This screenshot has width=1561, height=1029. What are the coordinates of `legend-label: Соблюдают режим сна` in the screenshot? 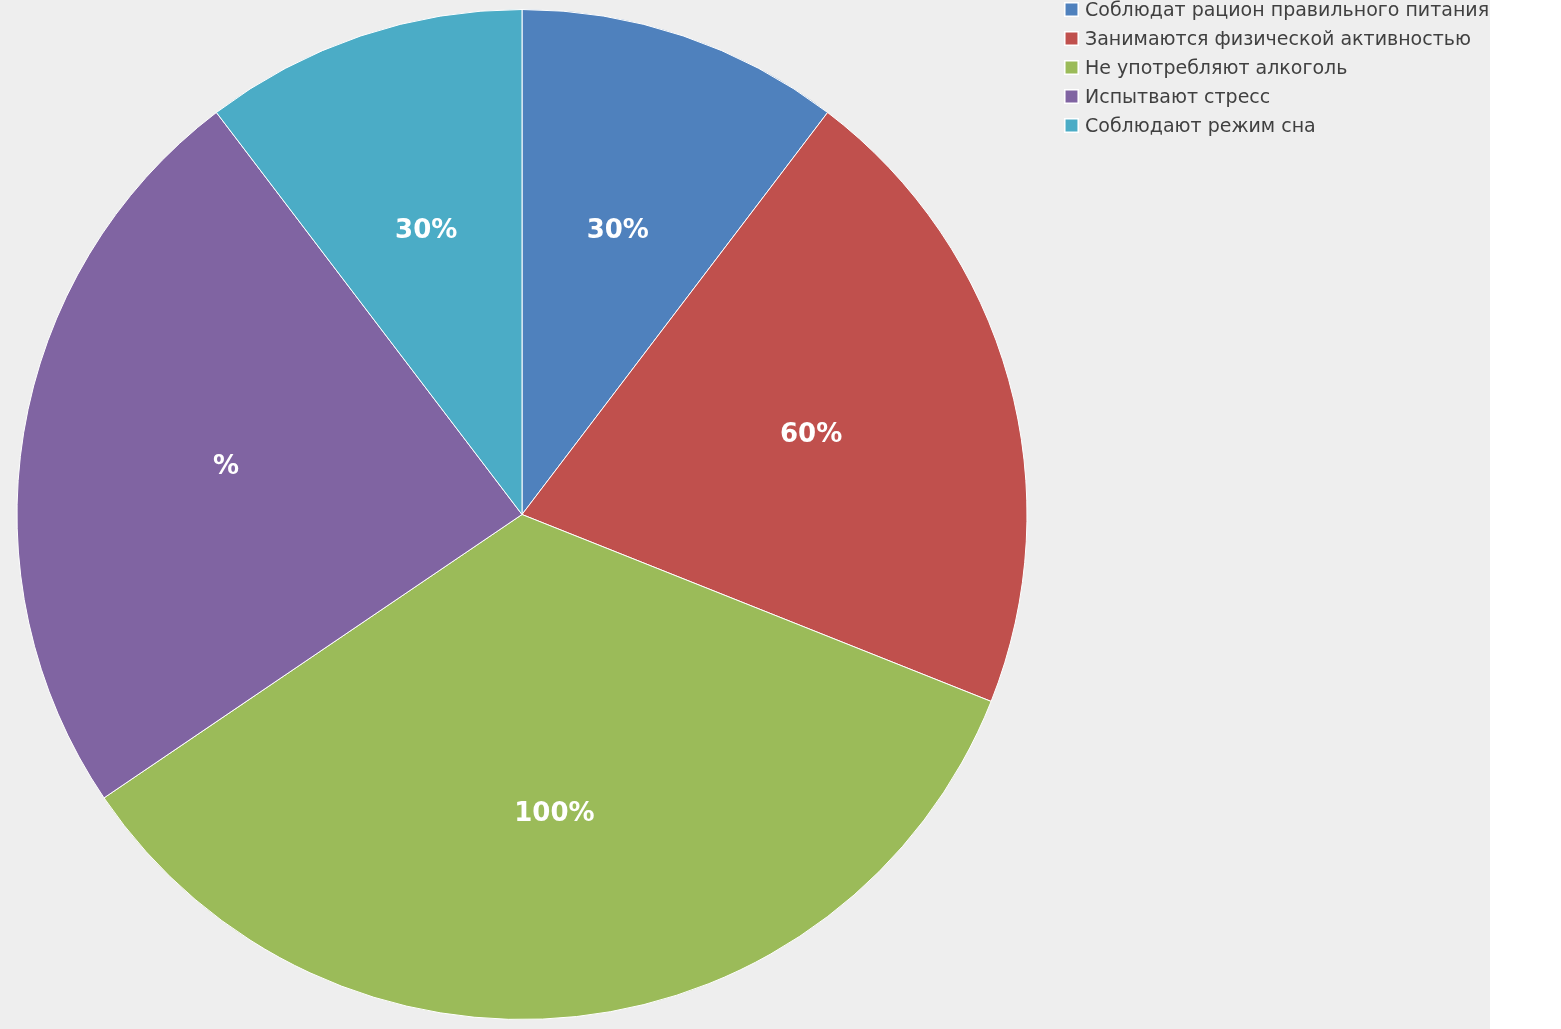 It's located at (1200, 124).